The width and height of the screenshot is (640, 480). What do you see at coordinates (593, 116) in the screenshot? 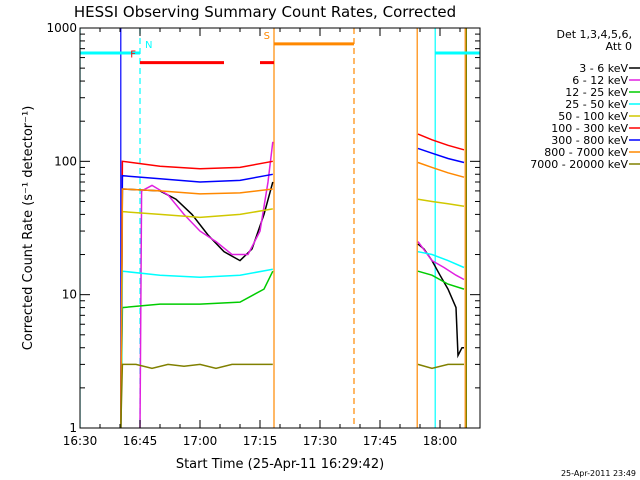
I see `legend-entry-label: 50 - 100 keV` at bounding box center [593, 116].